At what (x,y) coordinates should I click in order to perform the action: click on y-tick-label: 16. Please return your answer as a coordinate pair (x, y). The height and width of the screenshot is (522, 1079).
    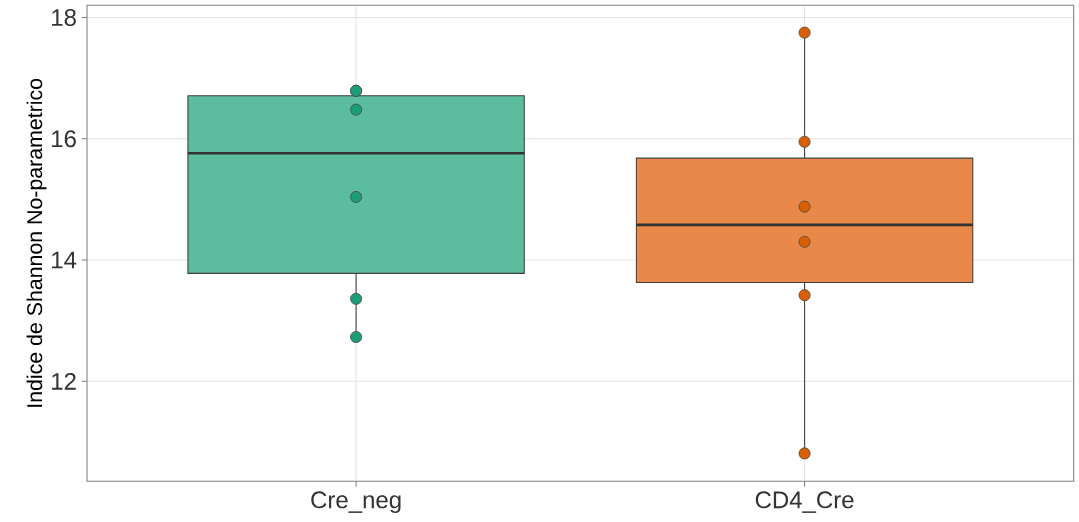
    Looking at the image, I should click on (64, 139).